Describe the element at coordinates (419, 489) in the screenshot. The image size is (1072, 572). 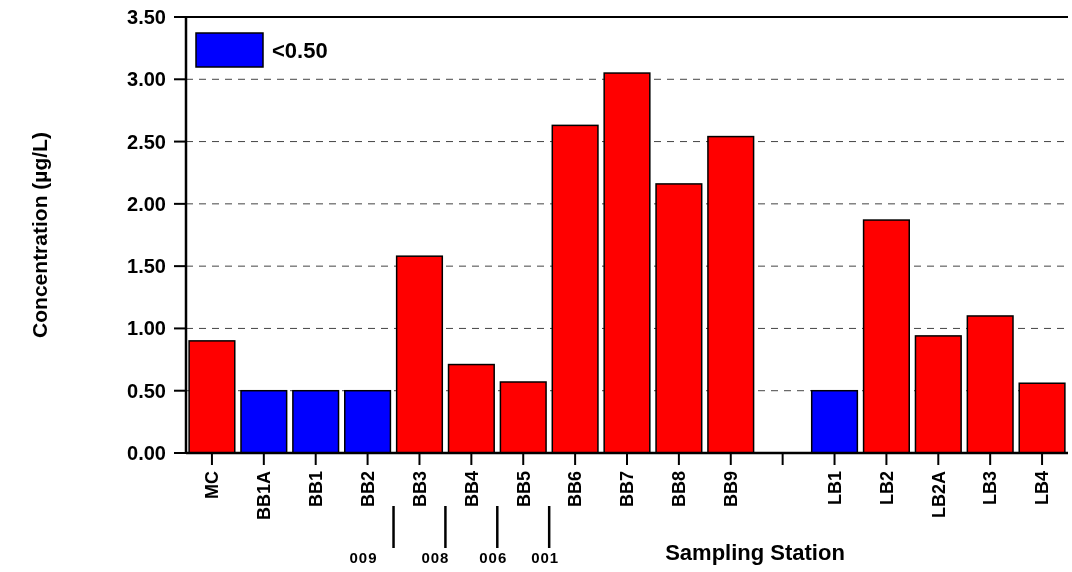
I see `x-tick-label: BB3` at that location.